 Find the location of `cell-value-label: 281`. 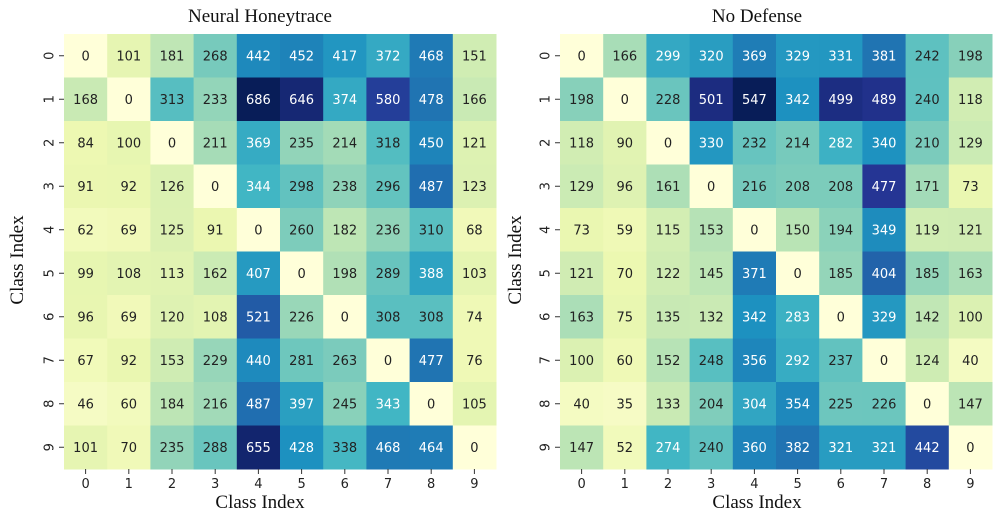

cell-value-label: 281 is located at coordinates (301, 361).